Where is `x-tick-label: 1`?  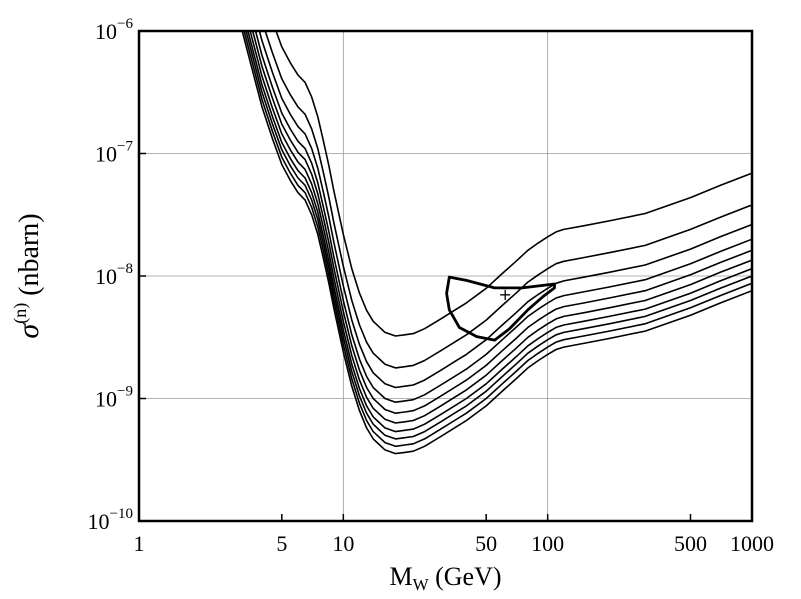 x-tick-label: 1 is located at coordinates (139, 543).